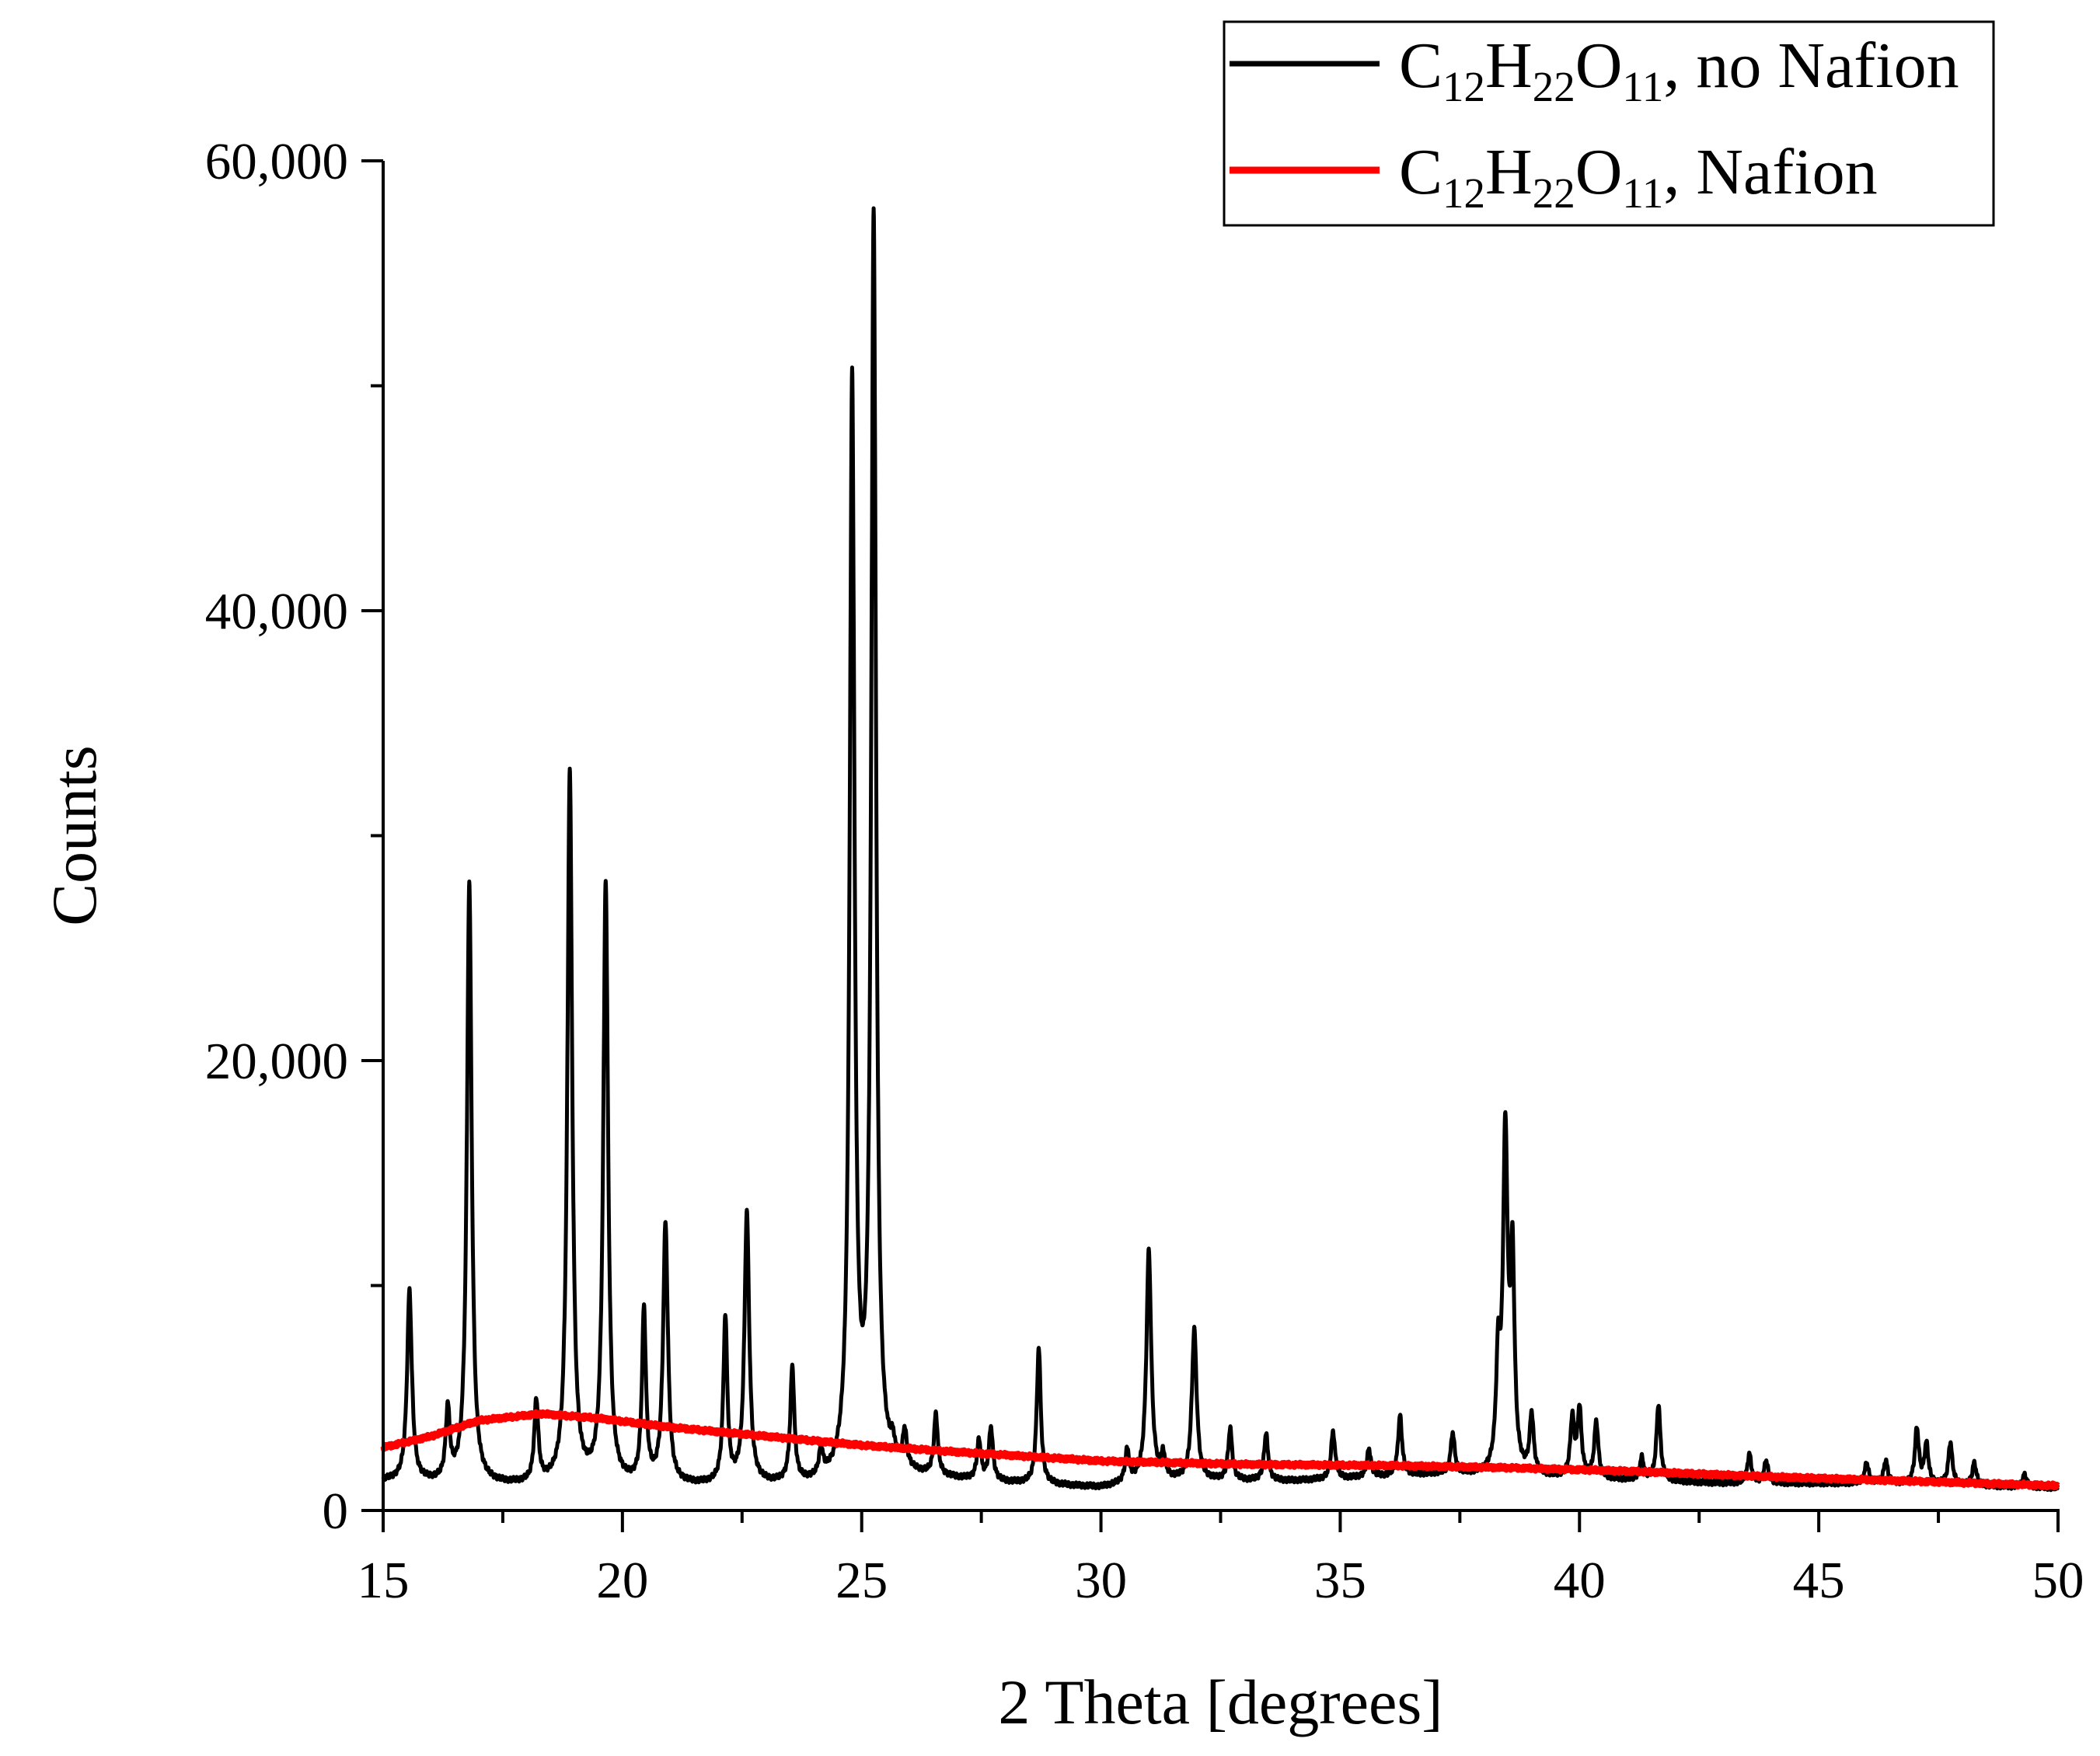  I want to click on x-tick-label: 30, so click(1101, 1580).